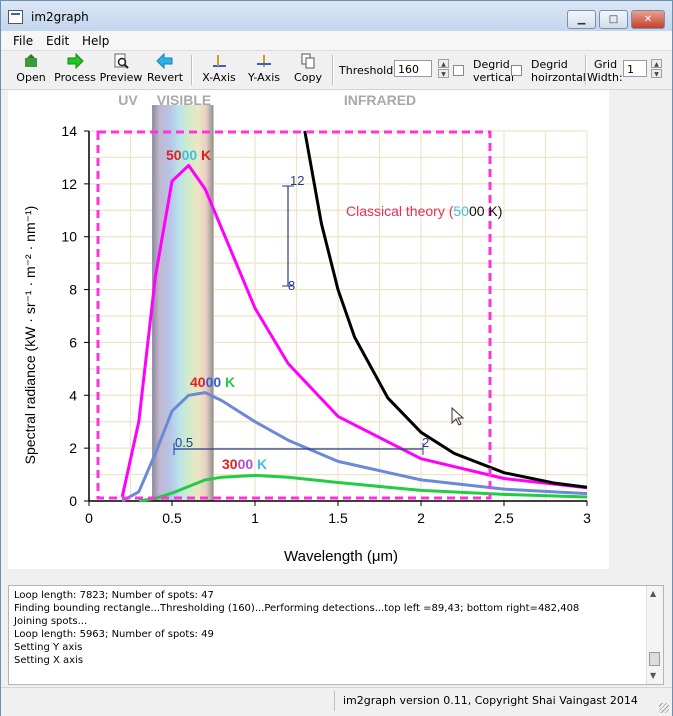  I want to click on series-label-4000k: 4000 K, so click(212, 382).